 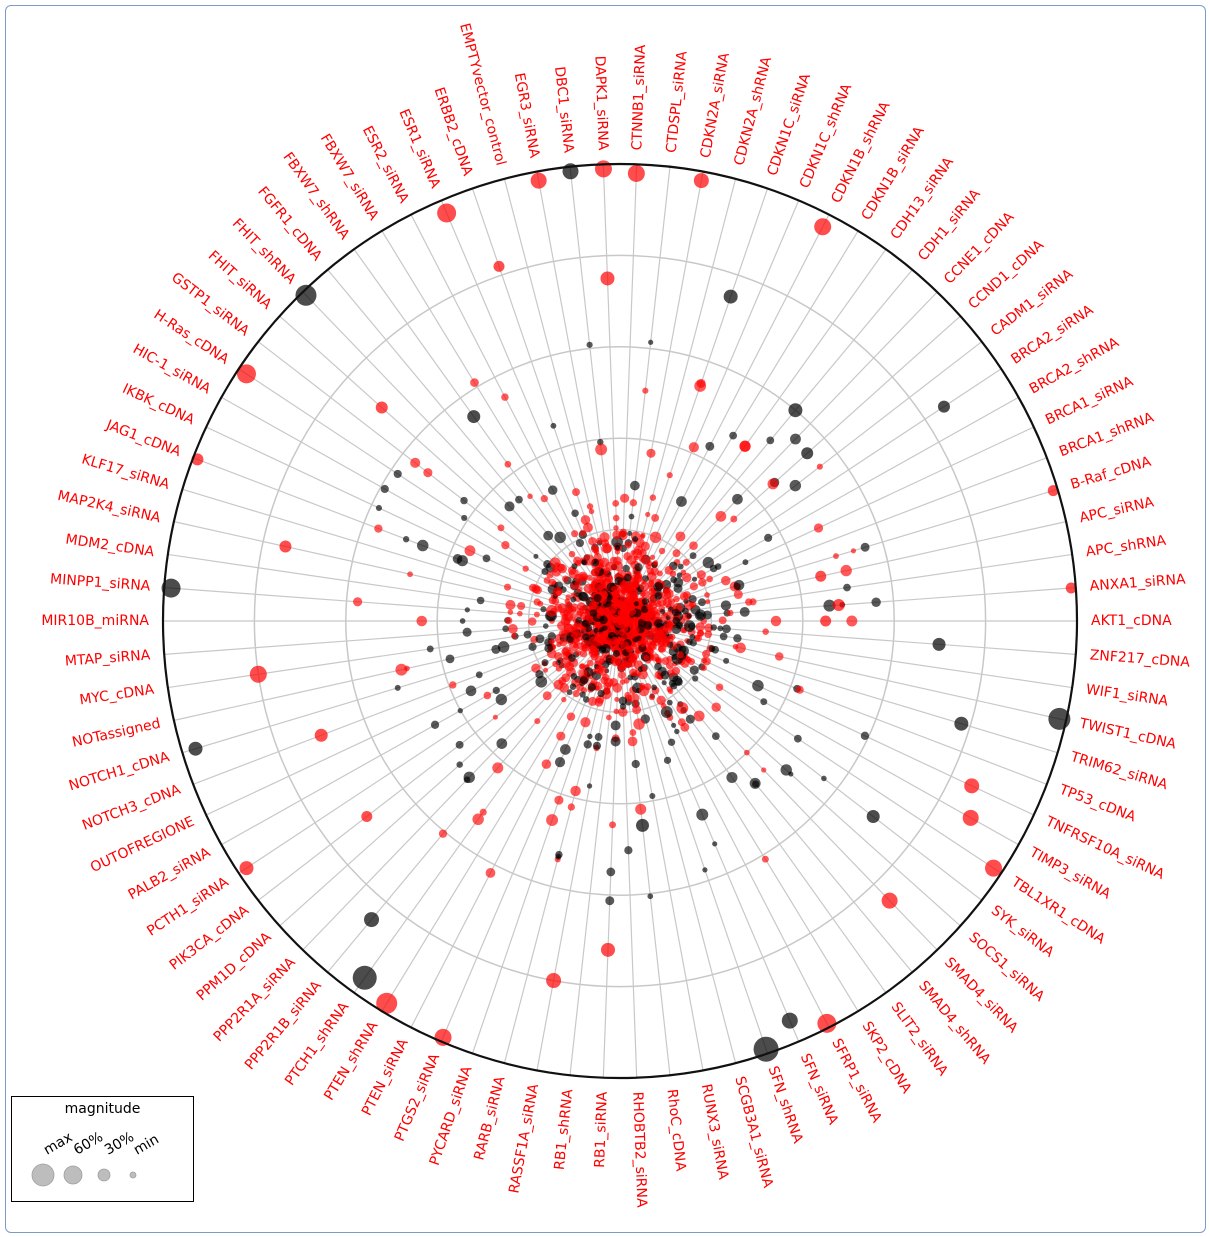 I want to click on category-label: RhoC_cDNA, so click(x=676, y=1130).